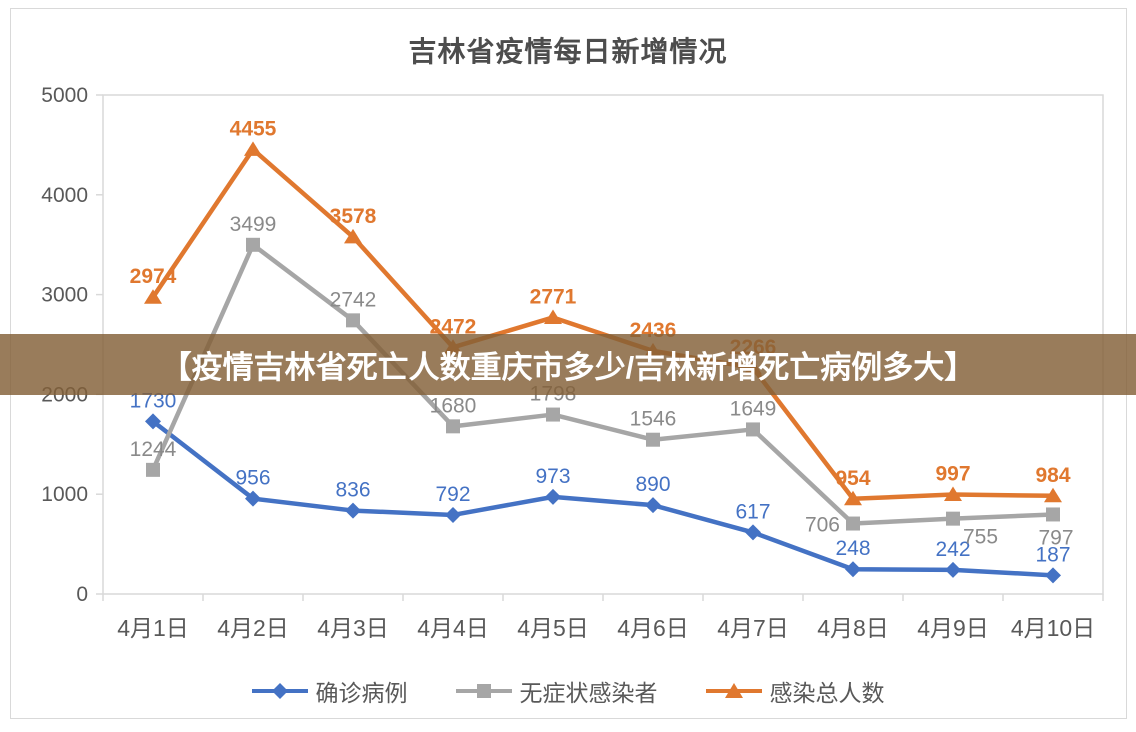  I want to click on data-label: 4455, so click(253, 128).